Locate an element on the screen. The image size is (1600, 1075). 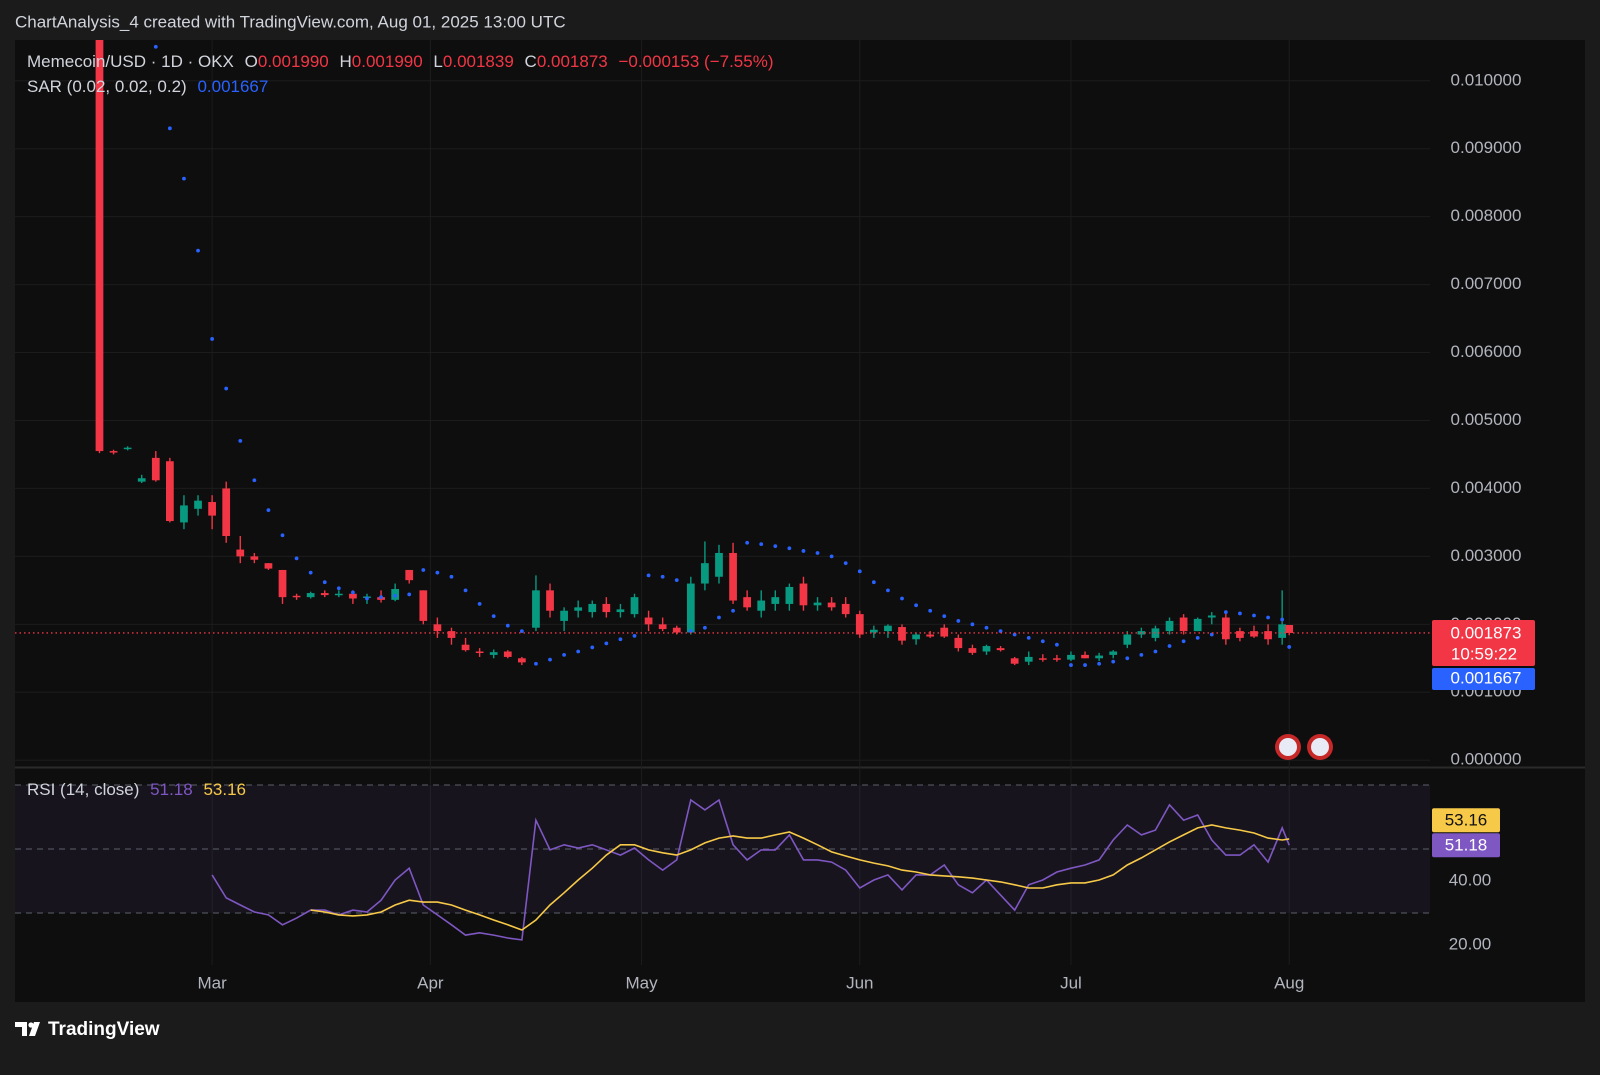
y-tick-label: 20.00 is located at coordinates (1470, 943).